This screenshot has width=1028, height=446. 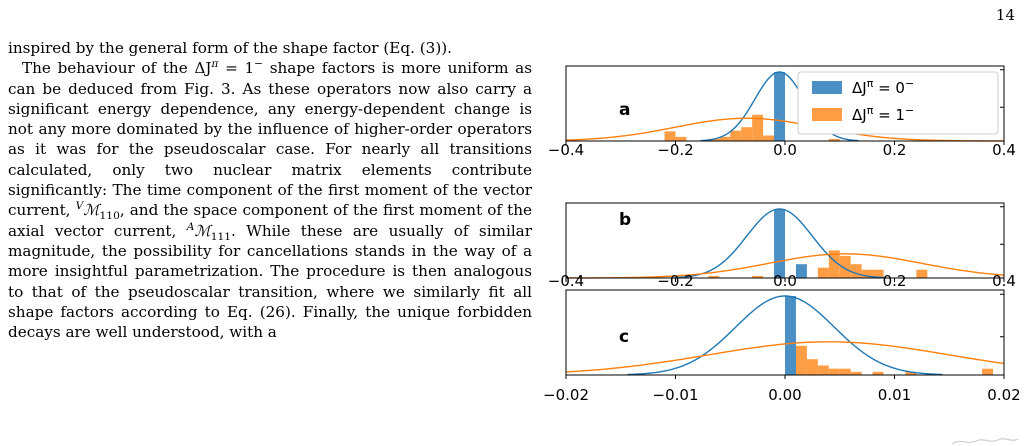 I want to click on legend-label-orange: ΔJπ = 1−, so click(x=883, y=114).